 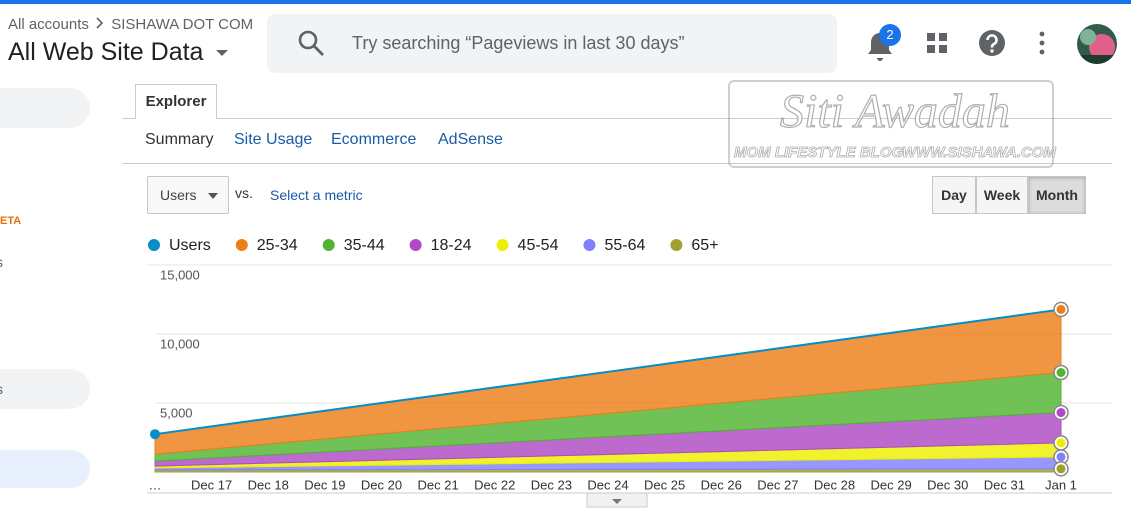 I want to click on legend-label: 35-44, so click(x=364, y=245).